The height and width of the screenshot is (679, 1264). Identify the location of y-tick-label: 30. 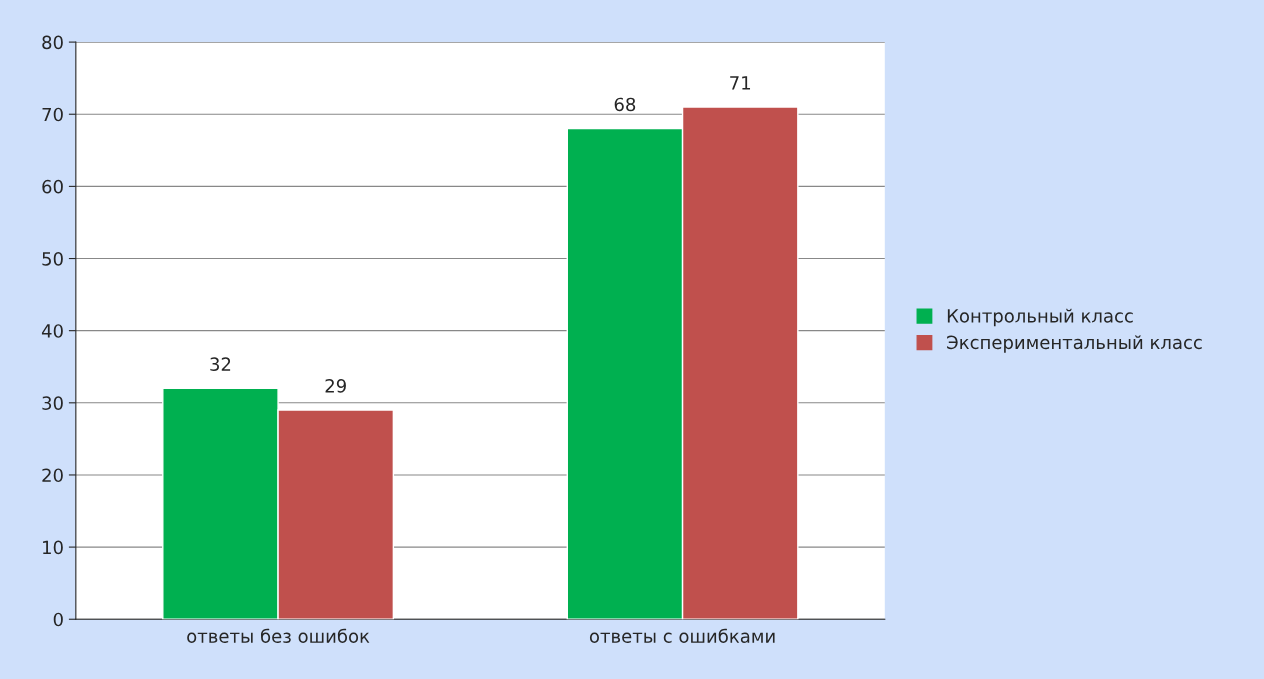
(52, 403).